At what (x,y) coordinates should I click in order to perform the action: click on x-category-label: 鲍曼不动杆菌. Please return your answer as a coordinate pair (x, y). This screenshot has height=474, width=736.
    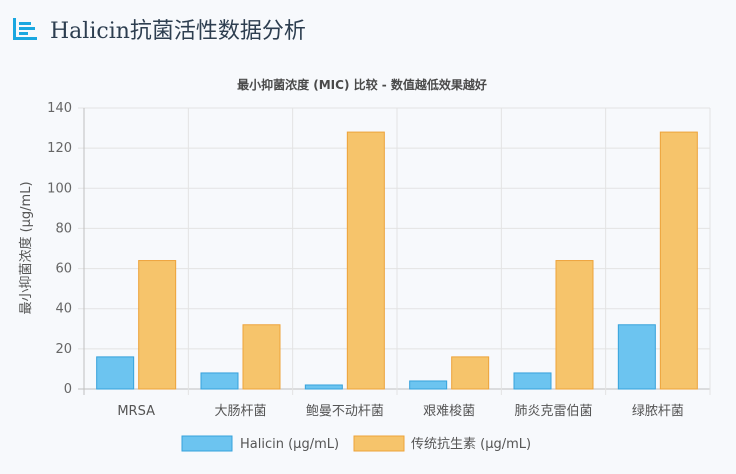
    Looking at the image, I should click on (345, 411).